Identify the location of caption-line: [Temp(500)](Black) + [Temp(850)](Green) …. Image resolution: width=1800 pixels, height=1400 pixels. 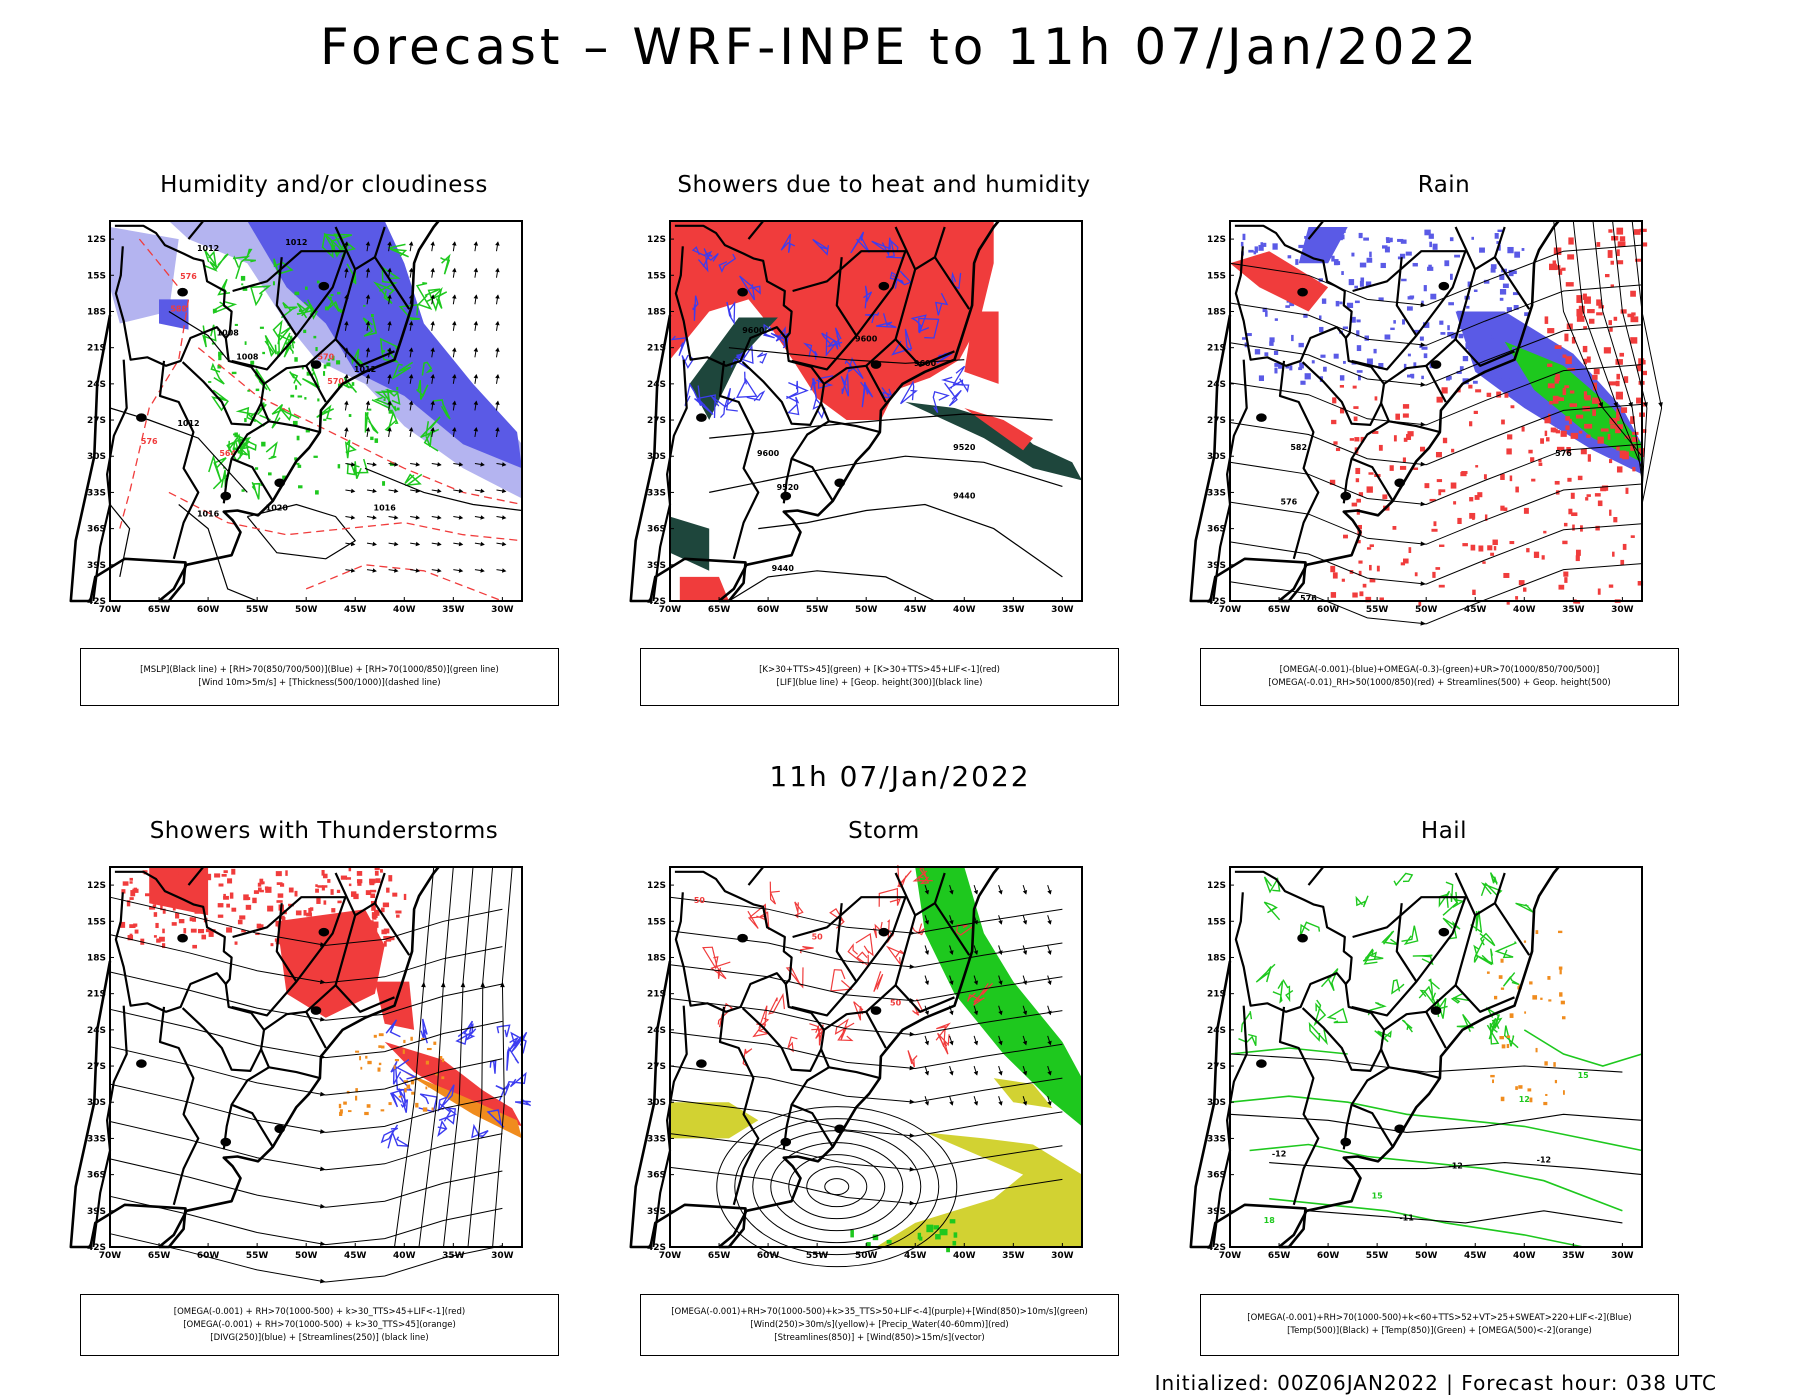
(1439, 1331).